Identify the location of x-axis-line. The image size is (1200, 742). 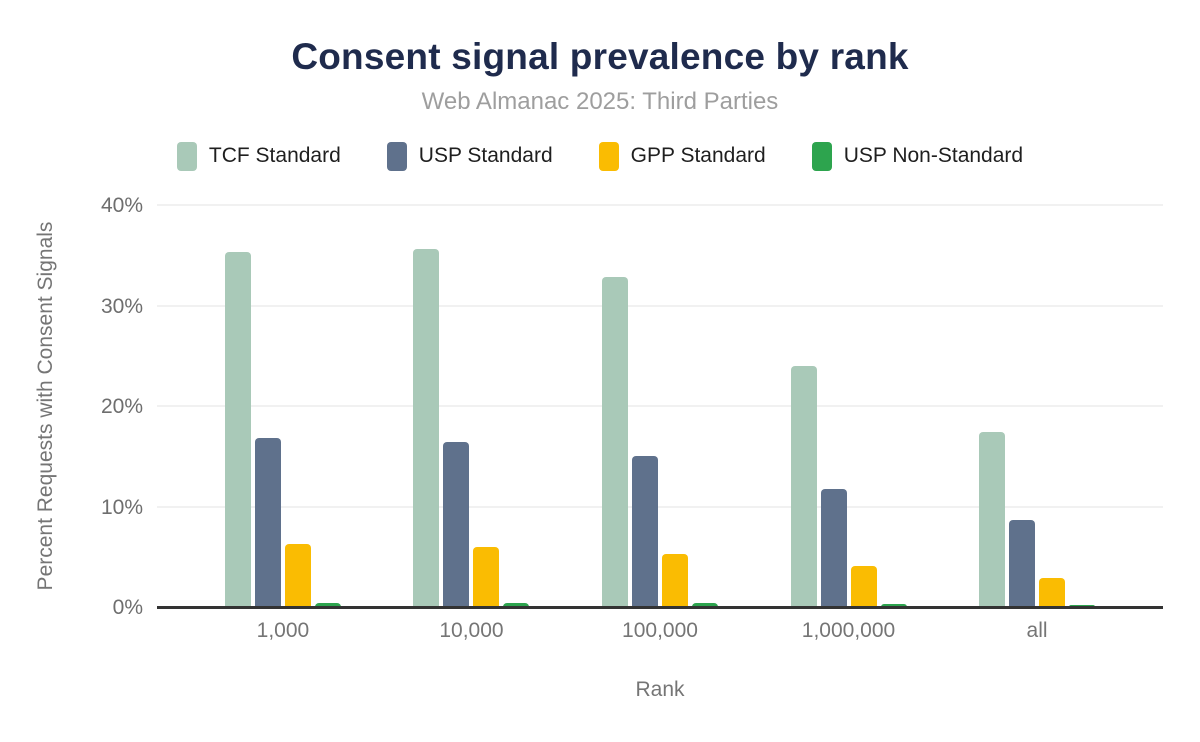
(660, 607).